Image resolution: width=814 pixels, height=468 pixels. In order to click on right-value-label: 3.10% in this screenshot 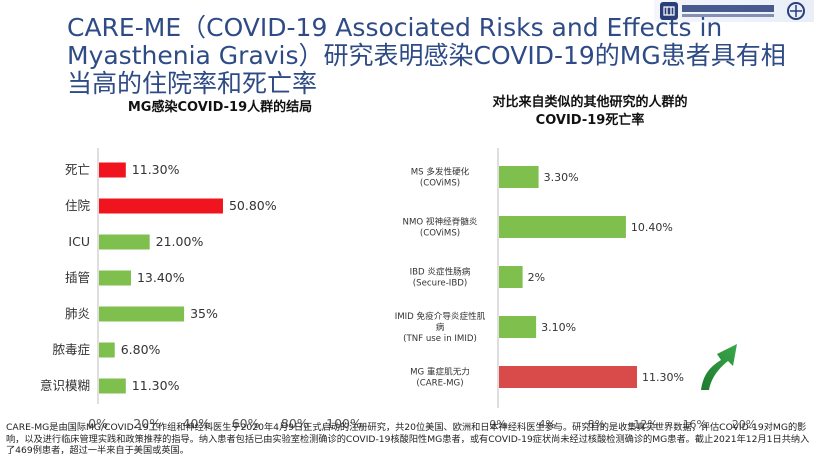, I will do `click(558, 327)`.